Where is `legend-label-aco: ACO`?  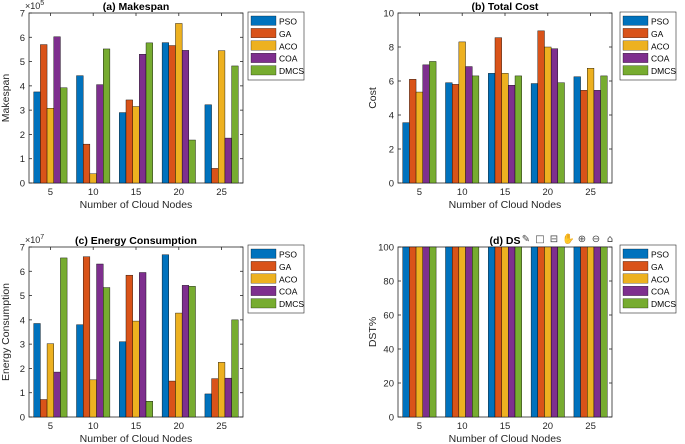
legend-label-aco: ACO is located at coordinates (660, 279).